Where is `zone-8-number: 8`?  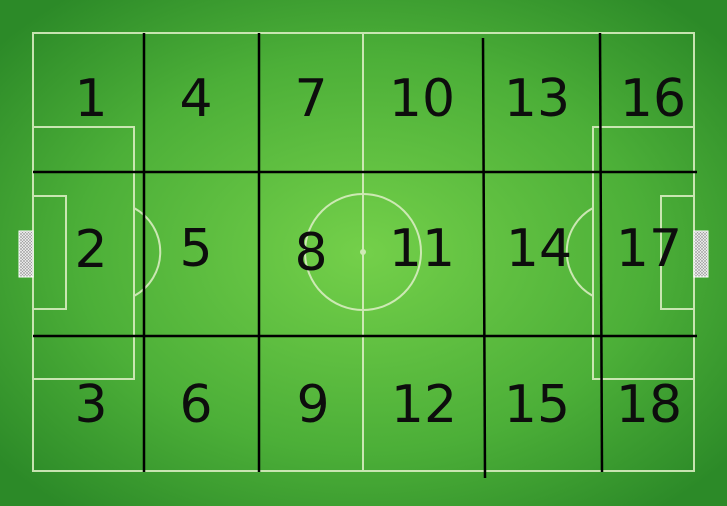
zone-8-number: 8 is located at coordinates (310, 253).